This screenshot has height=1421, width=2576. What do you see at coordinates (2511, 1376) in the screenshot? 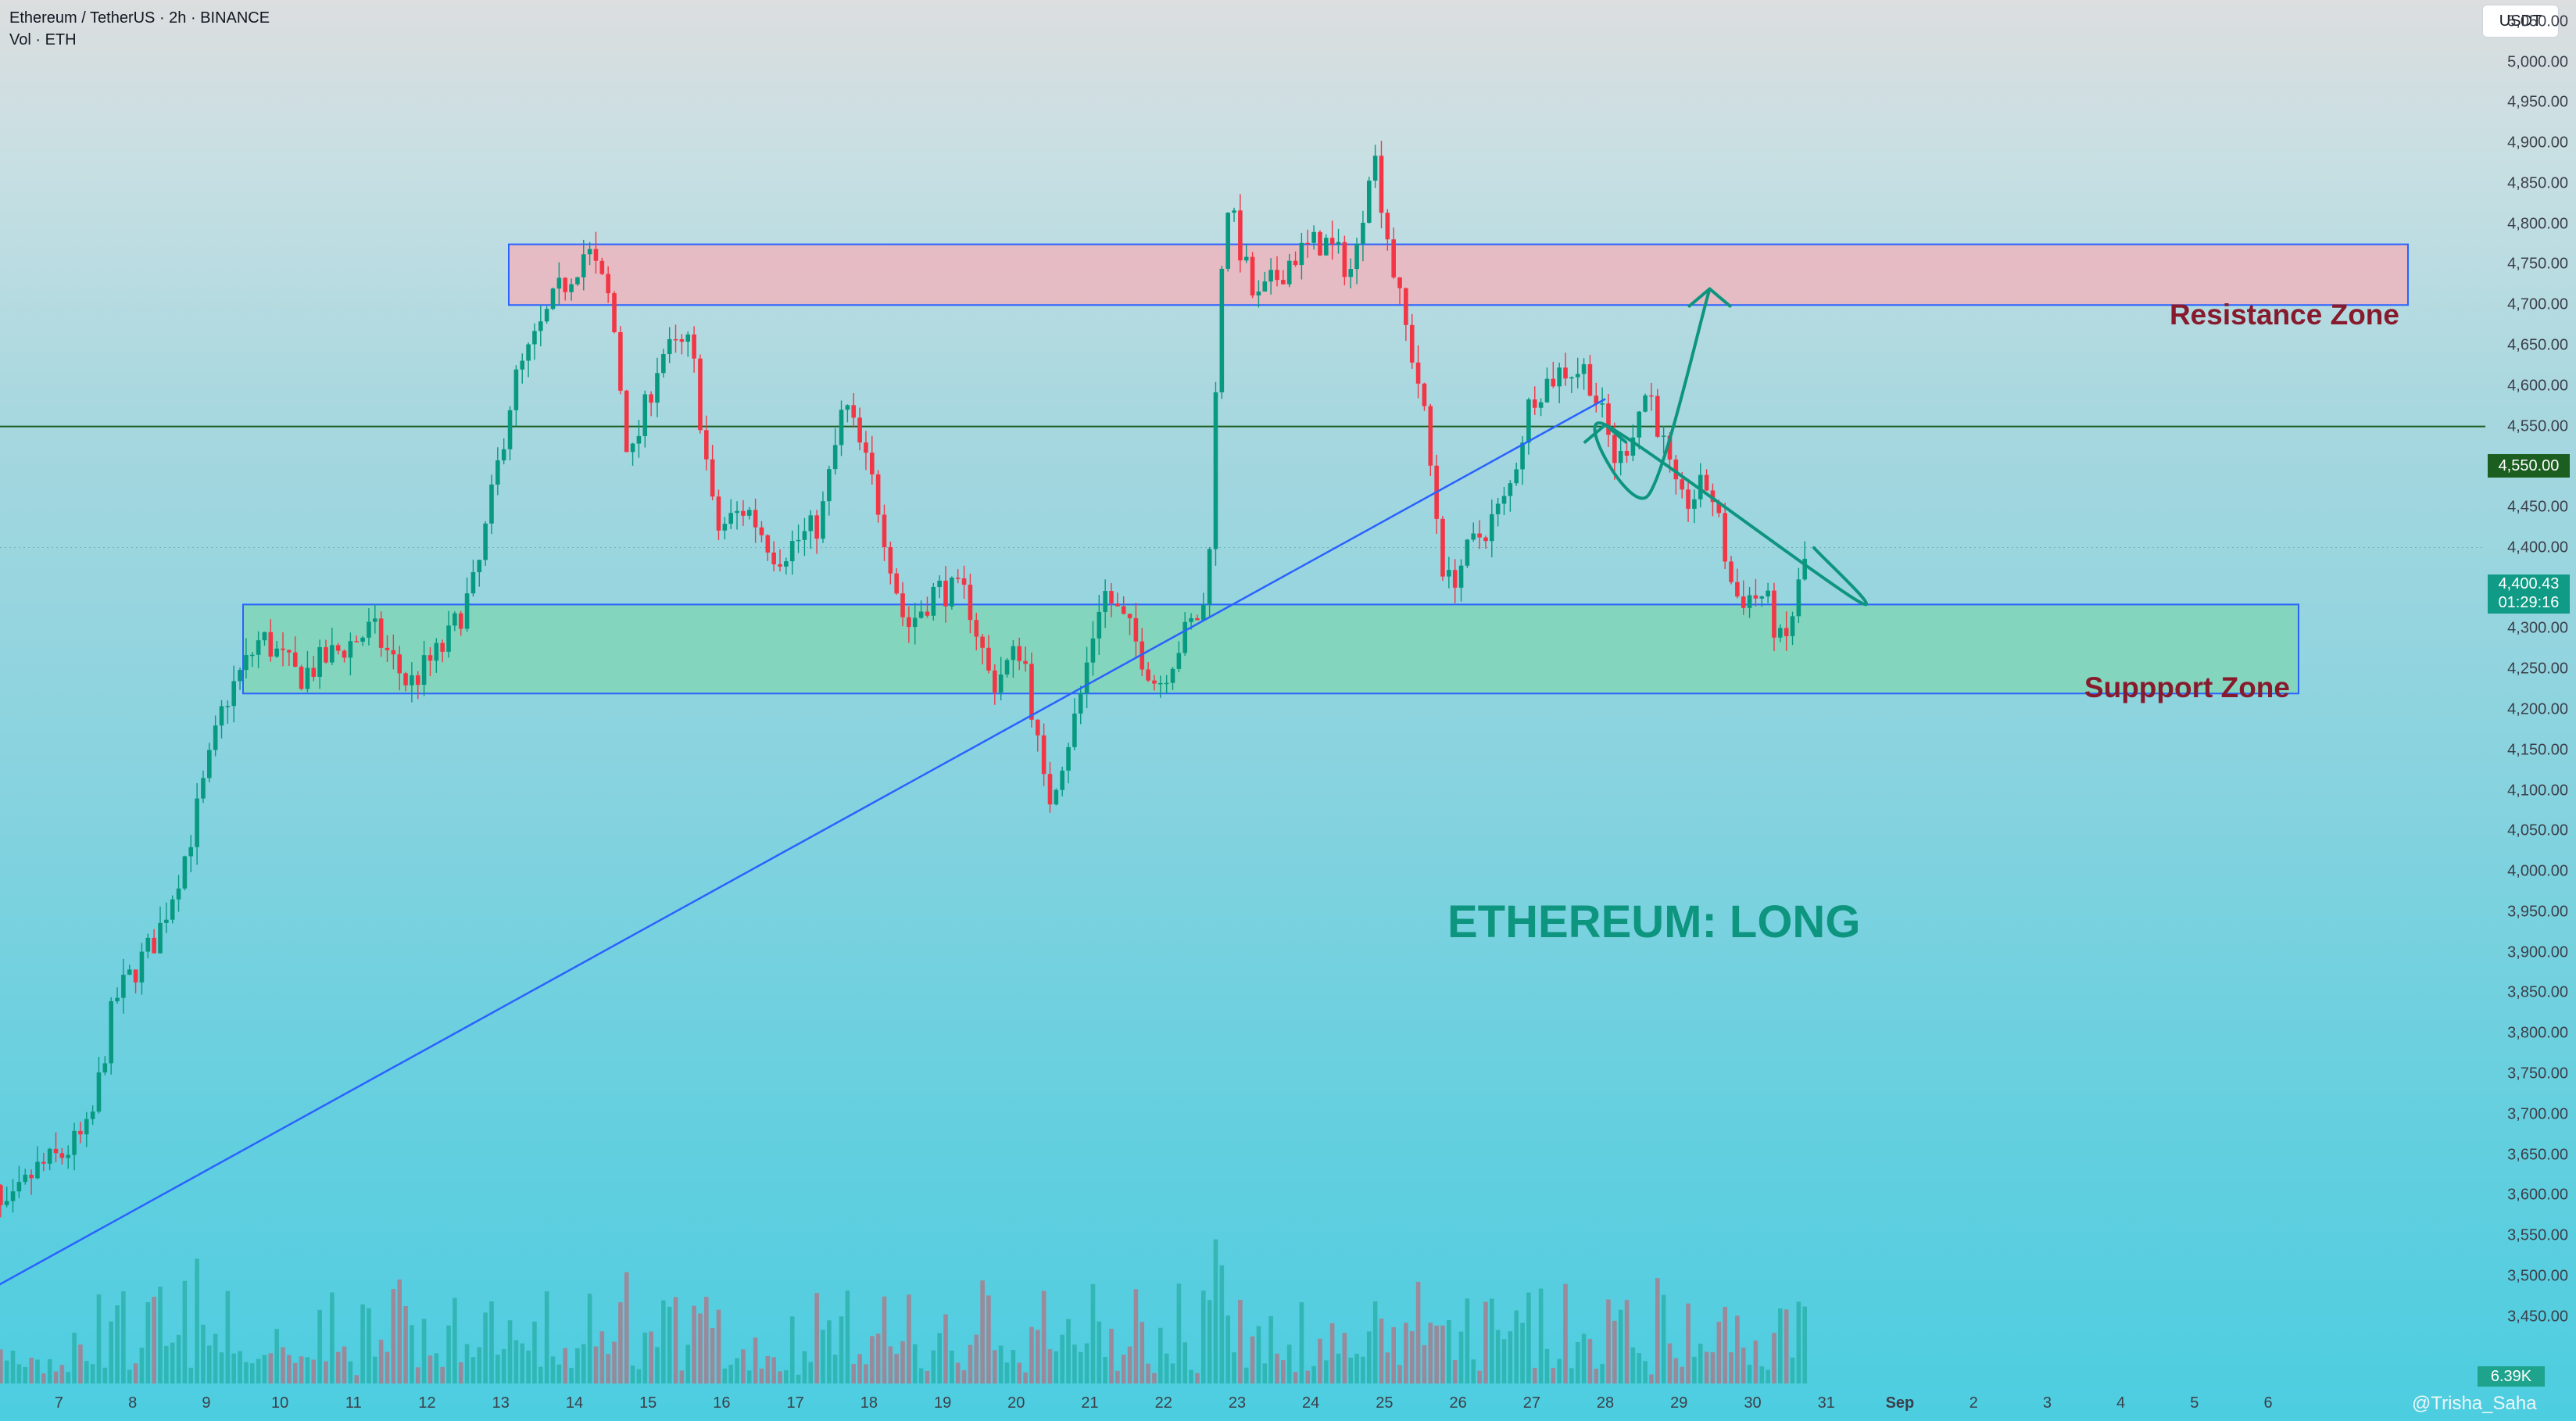
I see `volume-value-tag: 6.39K` at bounding box center [2511, 1376].